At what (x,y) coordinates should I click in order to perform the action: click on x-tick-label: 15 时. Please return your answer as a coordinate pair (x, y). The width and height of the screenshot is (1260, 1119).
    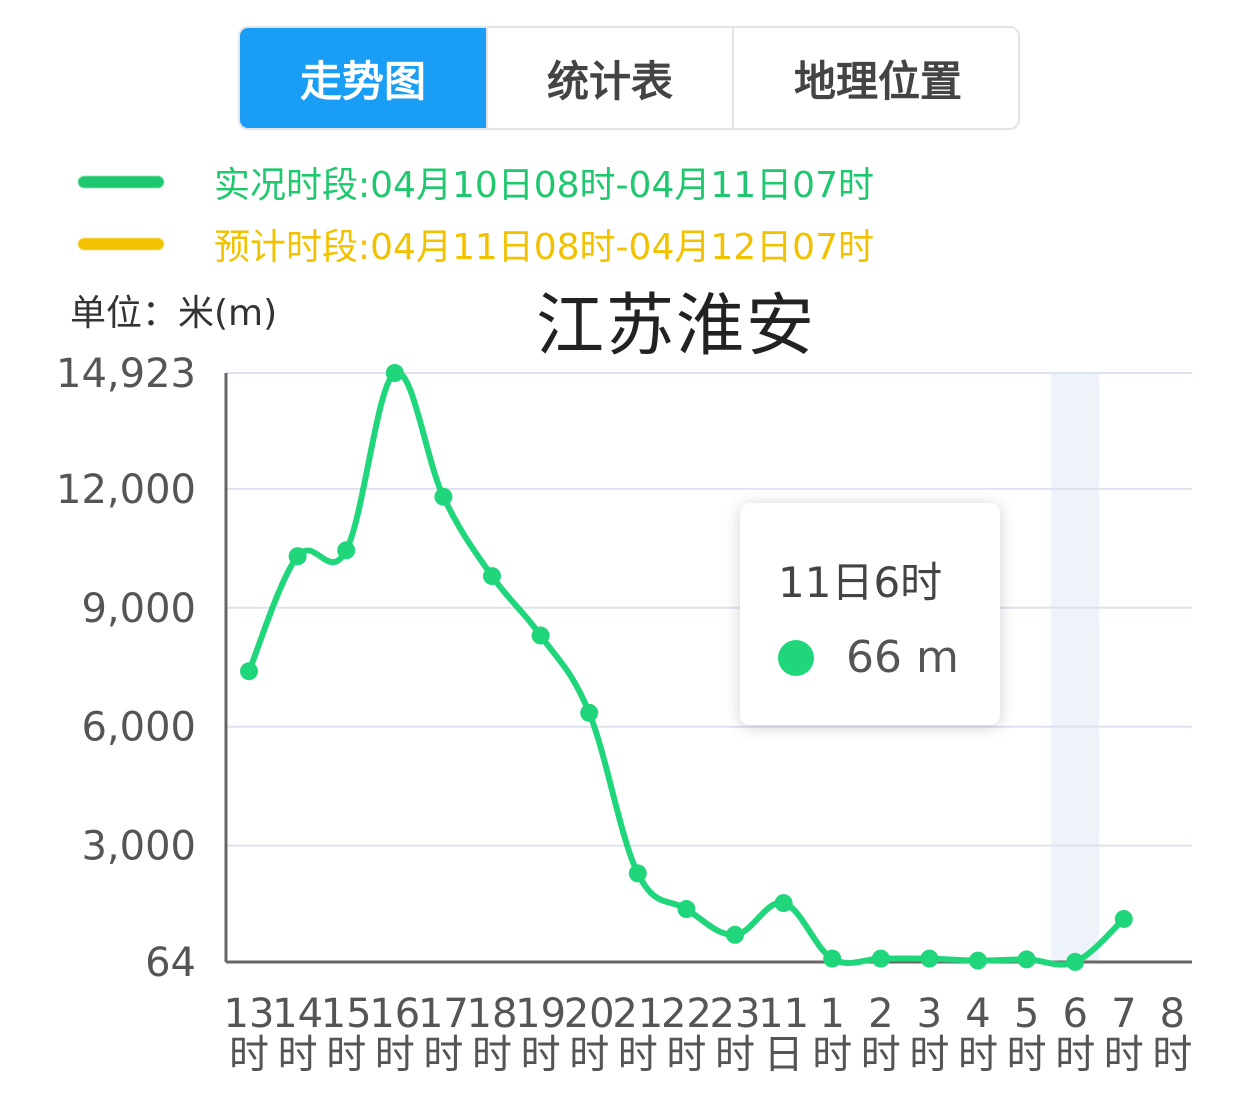
    Looking at the image, I should click on (346, 1034).